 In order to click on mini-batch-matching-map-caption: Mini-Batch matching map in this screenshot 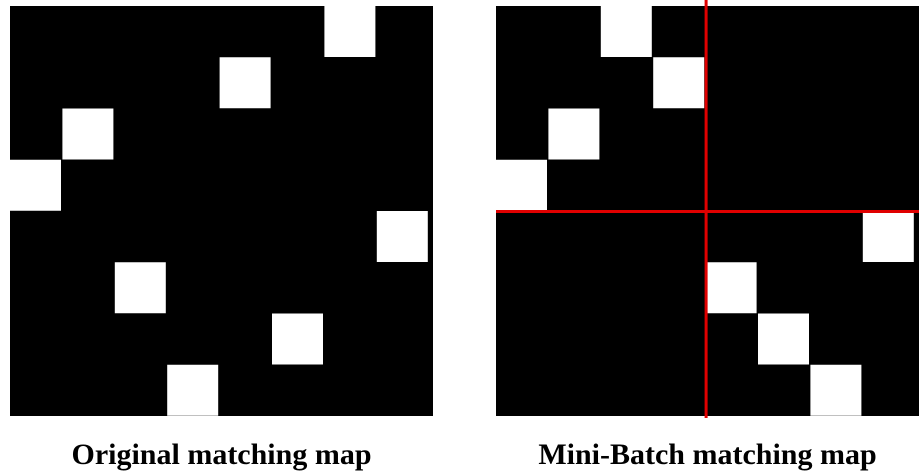, I will do `click(707, 454)`.